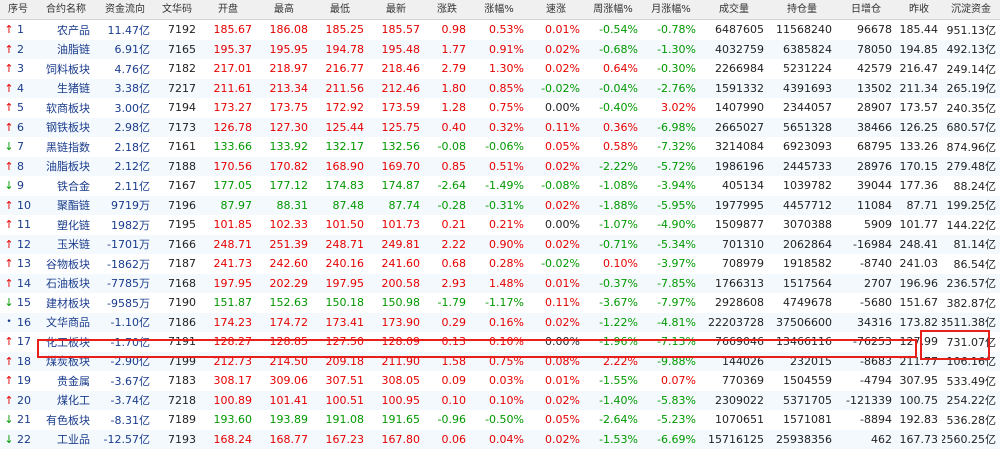 Image resolution: width=1000 pixels, height=449 pixels. Describe the element at coordinates (73, 400) in the screenshot. I see `cell-name: 煤化工` at that location.